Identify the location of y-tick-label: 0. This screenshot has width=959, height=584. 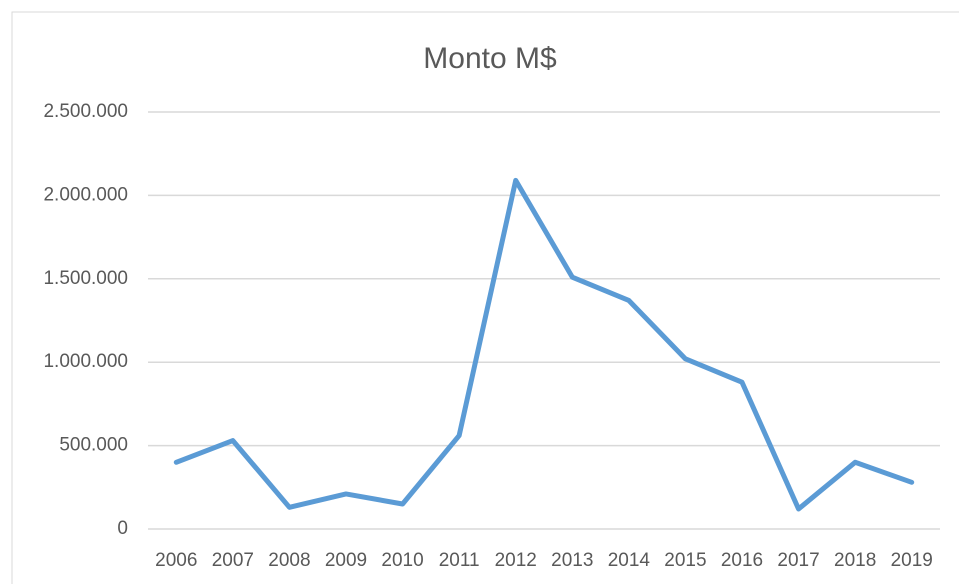
(122, 528).